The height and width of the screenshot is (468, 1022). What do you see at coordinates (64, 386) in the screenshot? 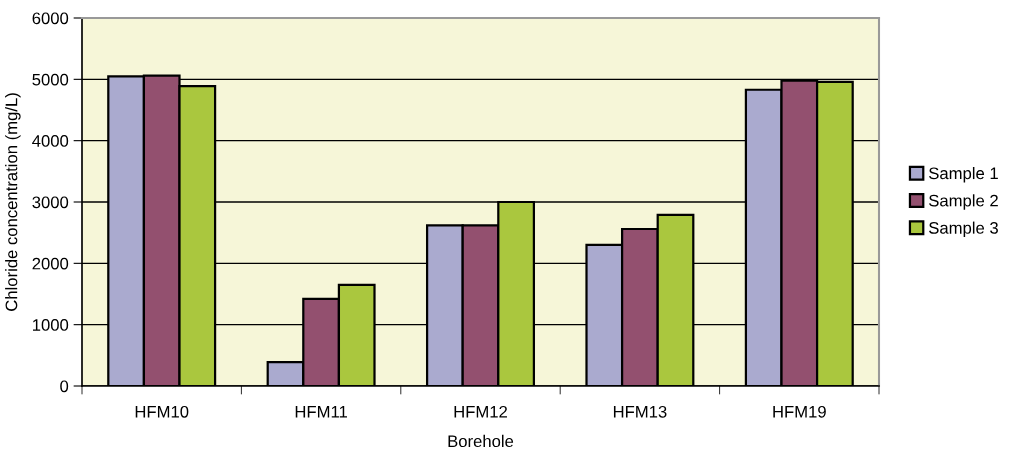
I see `y-tick-label: 0` at bounding box center [64, 386].